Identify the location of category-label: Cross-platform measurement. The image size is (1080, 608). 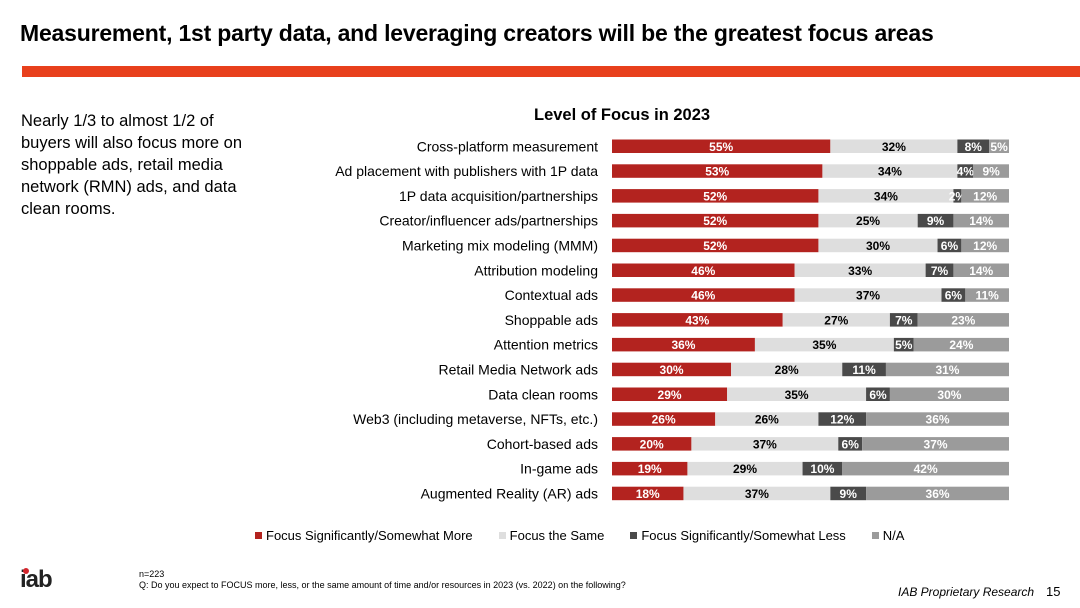
(507, 146).